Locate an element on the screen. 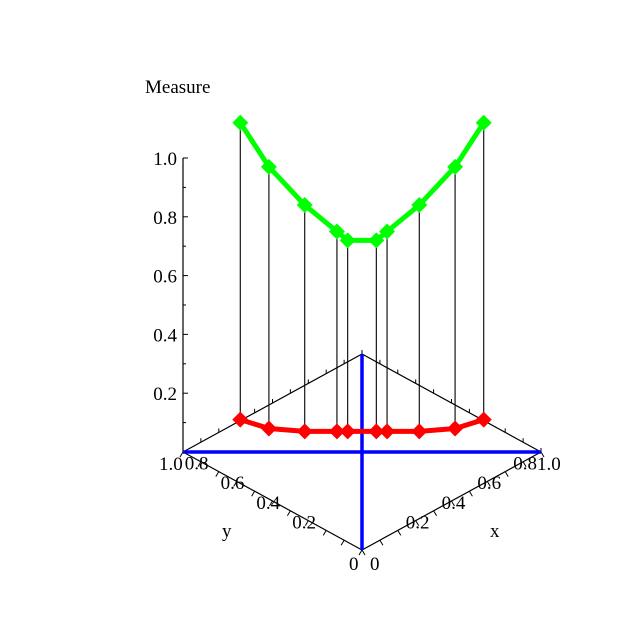 The height and width of the screenshot is (640, 640). z-tick-label: 0.2 is located at coordinates (165, 394).